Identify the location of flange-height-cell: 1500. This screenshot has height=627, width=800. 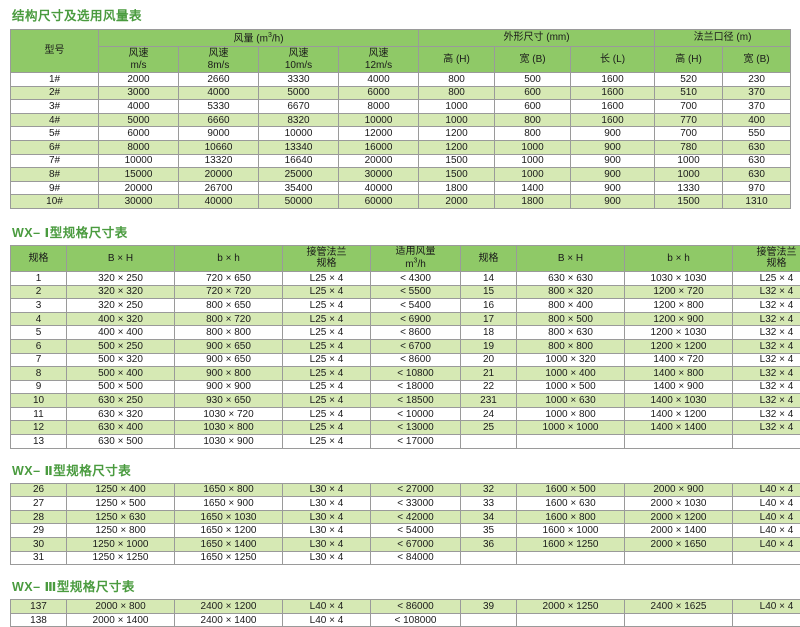
(689, 202).